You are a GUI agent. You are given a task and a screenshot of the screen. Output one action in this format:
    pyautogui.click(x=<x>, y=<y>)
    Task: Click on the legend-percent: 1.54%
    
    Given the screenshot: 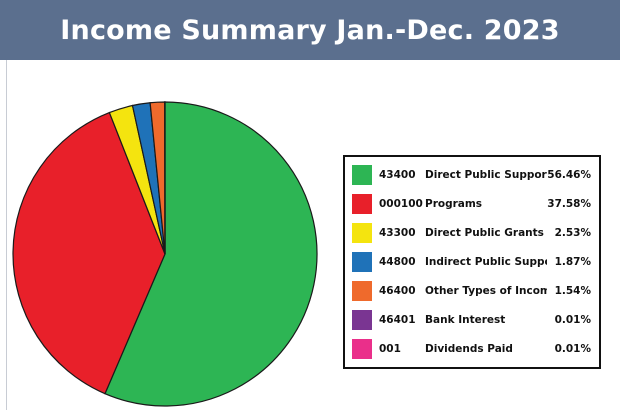 What is the action you would take?
    pyautogui.click(x=569, y=291)
    